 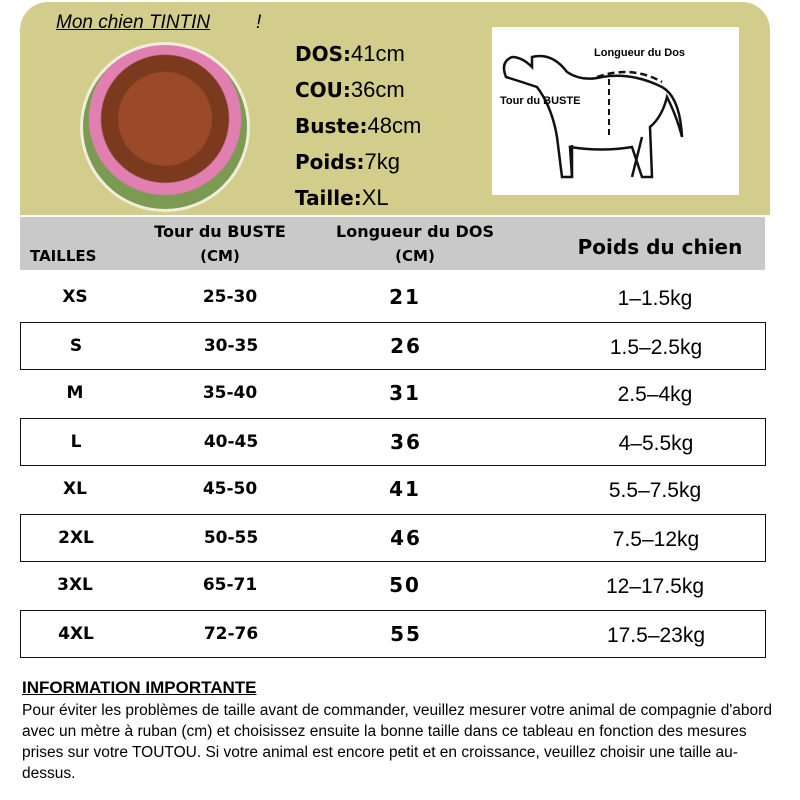 I want to click on header-back: Longueur du DOS, so click(x=415, y=231).